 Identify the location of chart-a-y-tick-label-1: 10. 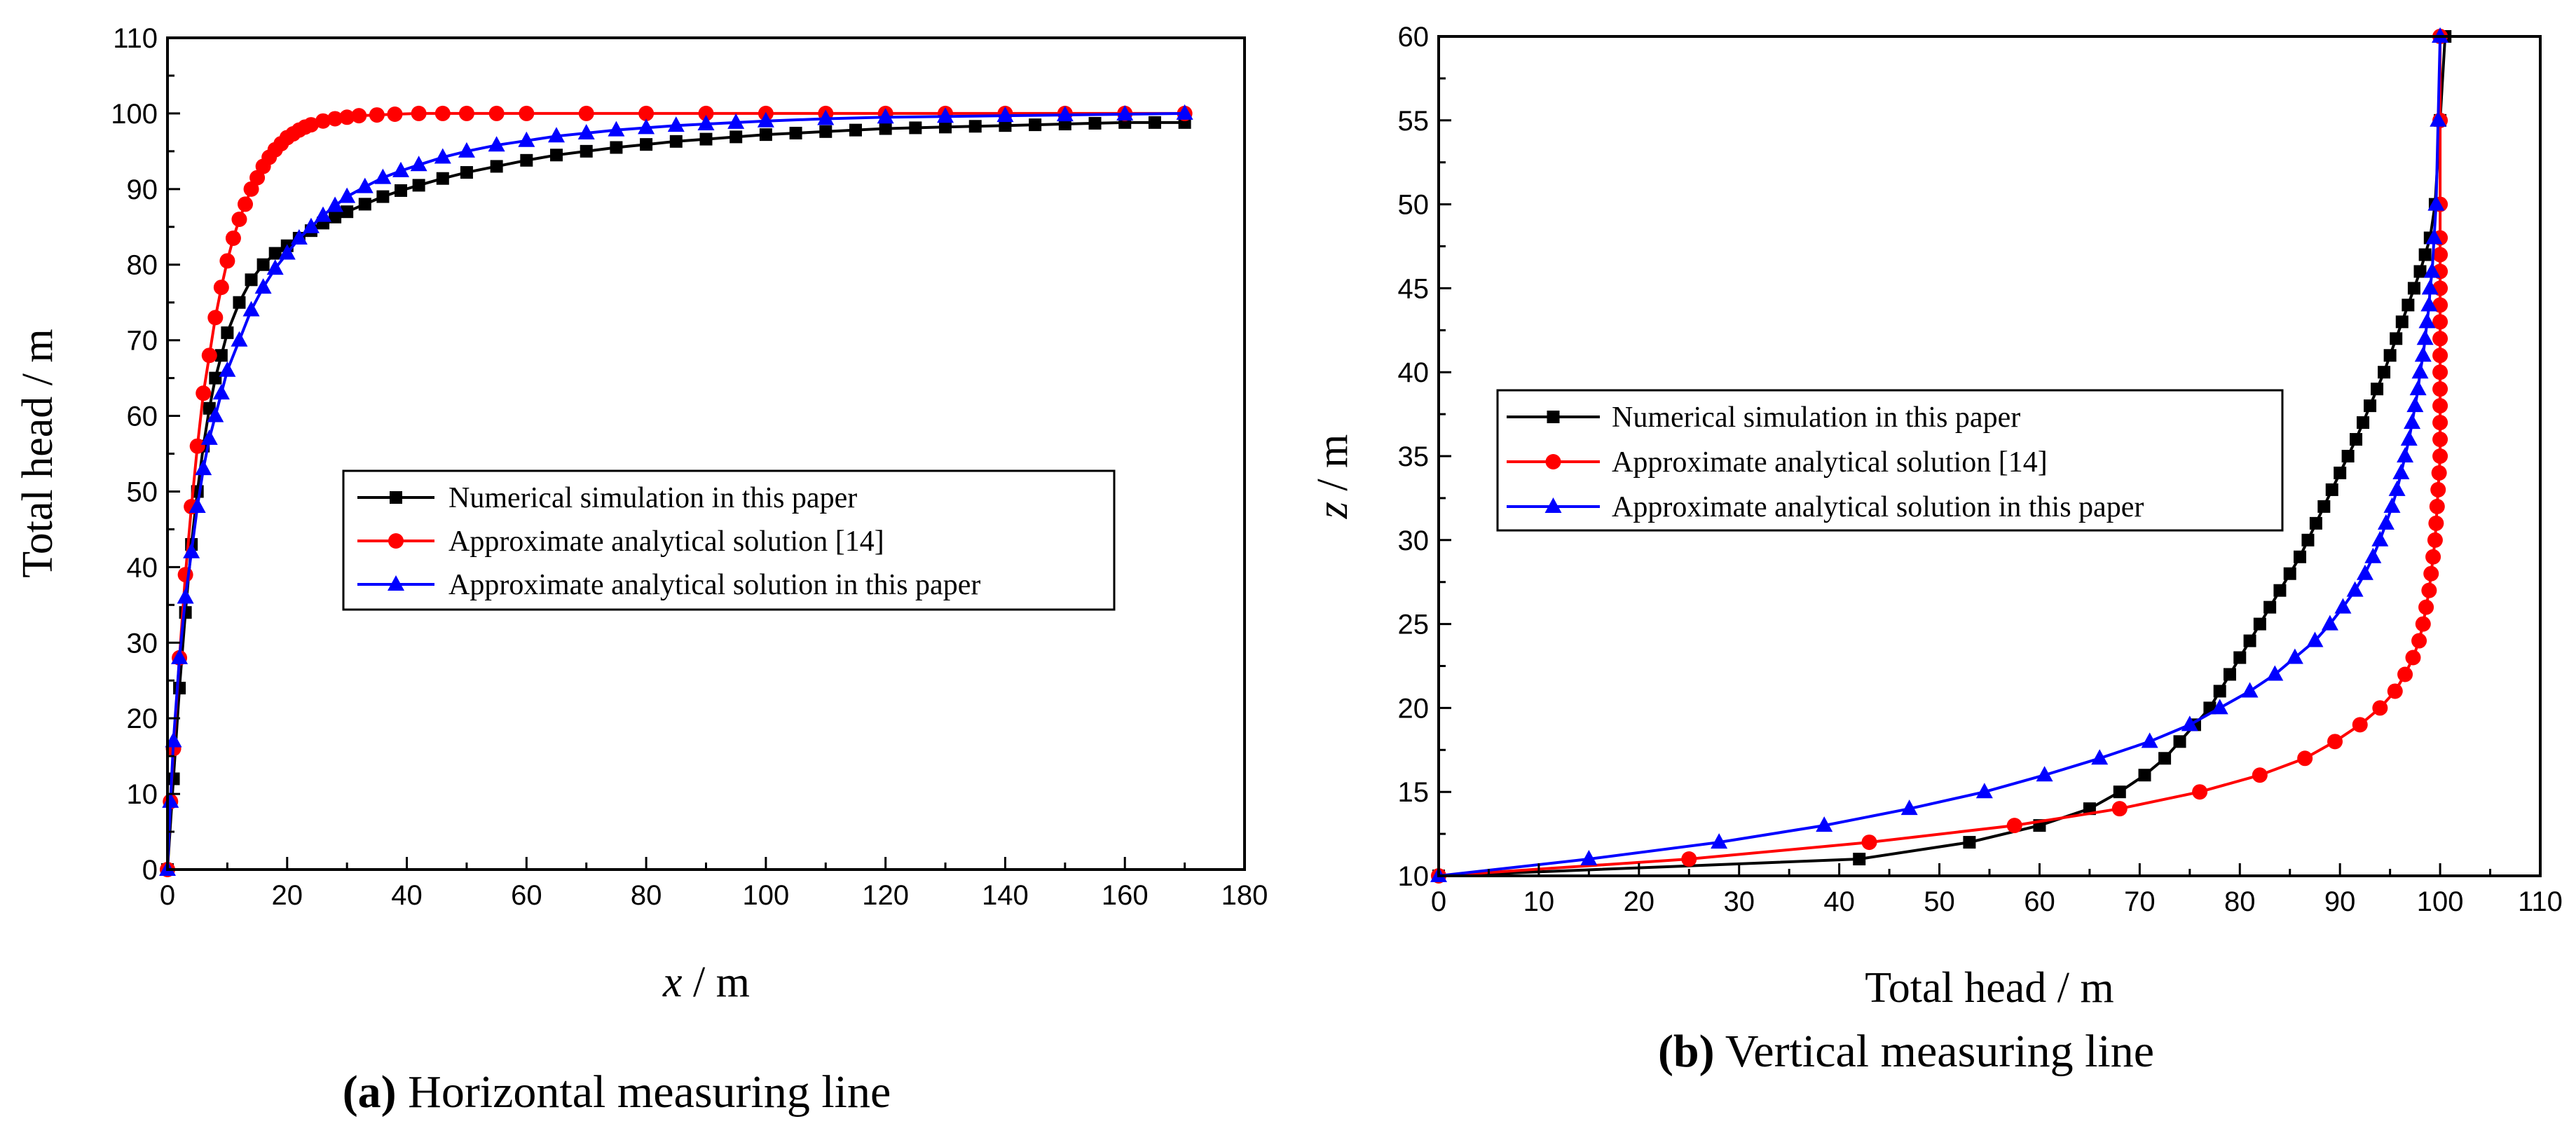
(143, 794).